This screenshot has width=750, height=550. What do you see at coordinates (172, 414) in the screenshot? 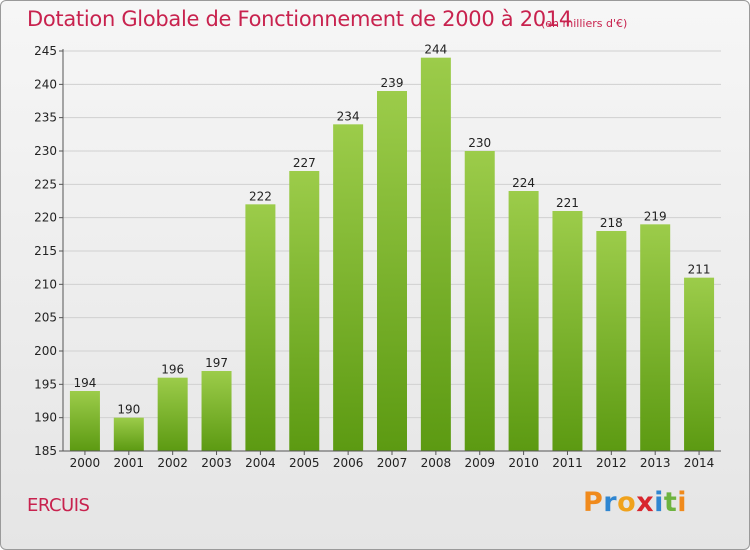
I see `bar-2002` at bounding box center [172, 414].